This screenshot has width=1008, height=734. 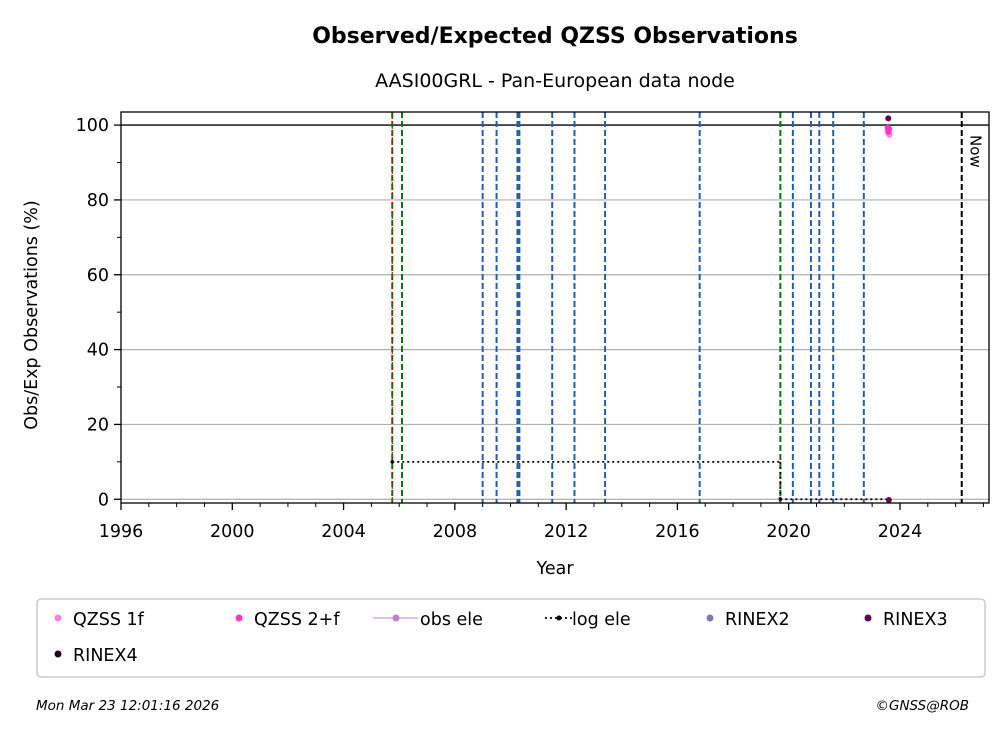 I want to click on legend-item: RINEX2, so click(x=748, y=620).